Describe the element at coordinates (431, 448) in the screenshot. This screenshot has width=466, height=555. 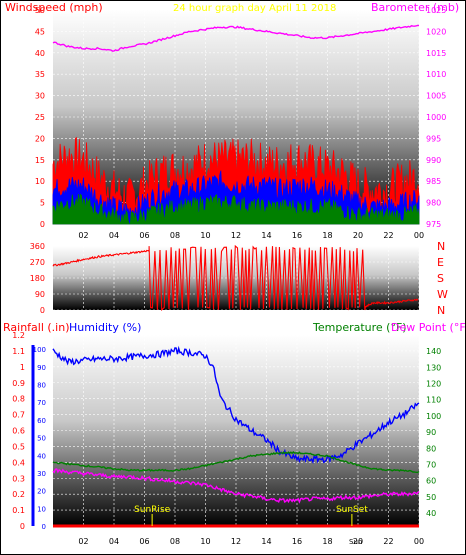
I see `temperature-tick-label: 80` at that location.